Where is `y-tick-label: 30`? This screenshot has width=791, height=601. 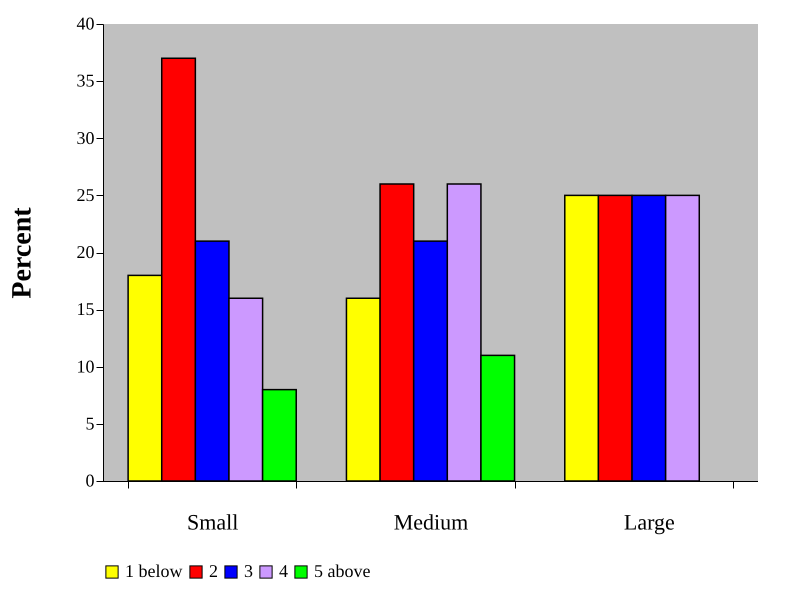
y-tick-label: 30 is located at coordinates (85, 138).